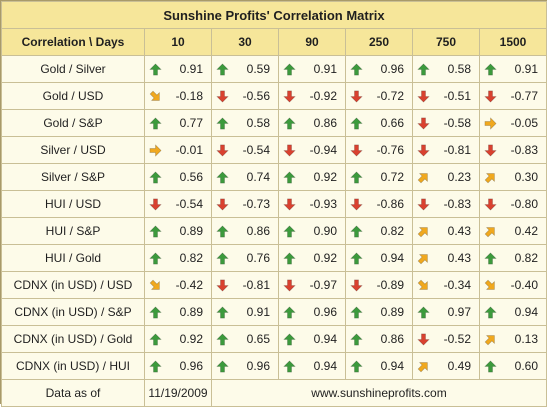  What do you see at coordinates (524, 204) in the screenshot?
I see `correlation-value: -0.80` at bounding box center [524, 204].